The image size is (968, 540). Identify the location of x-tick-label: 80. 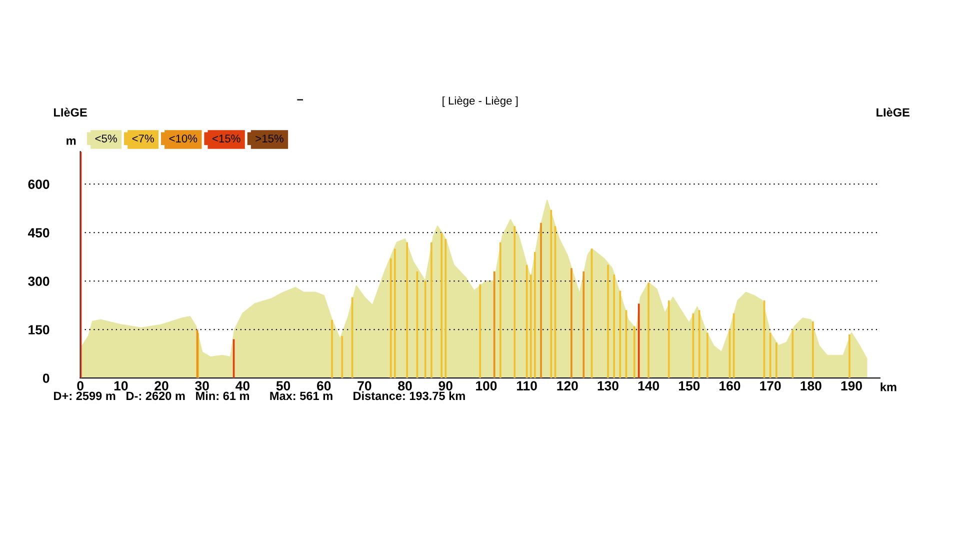
(405, 385).